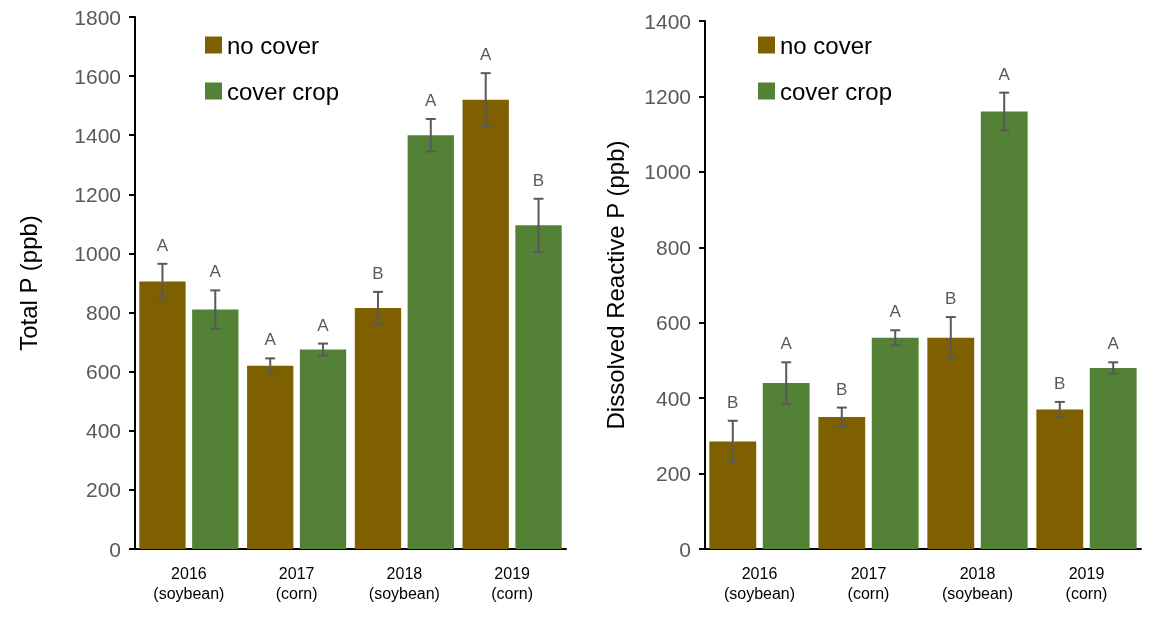 Image resolution: width=1157 pixels, height=625 pixels. Describe the element at coordinates (28, 283) in the screenshot. I see `y-axis-title: Total P (ppb)` at that location.